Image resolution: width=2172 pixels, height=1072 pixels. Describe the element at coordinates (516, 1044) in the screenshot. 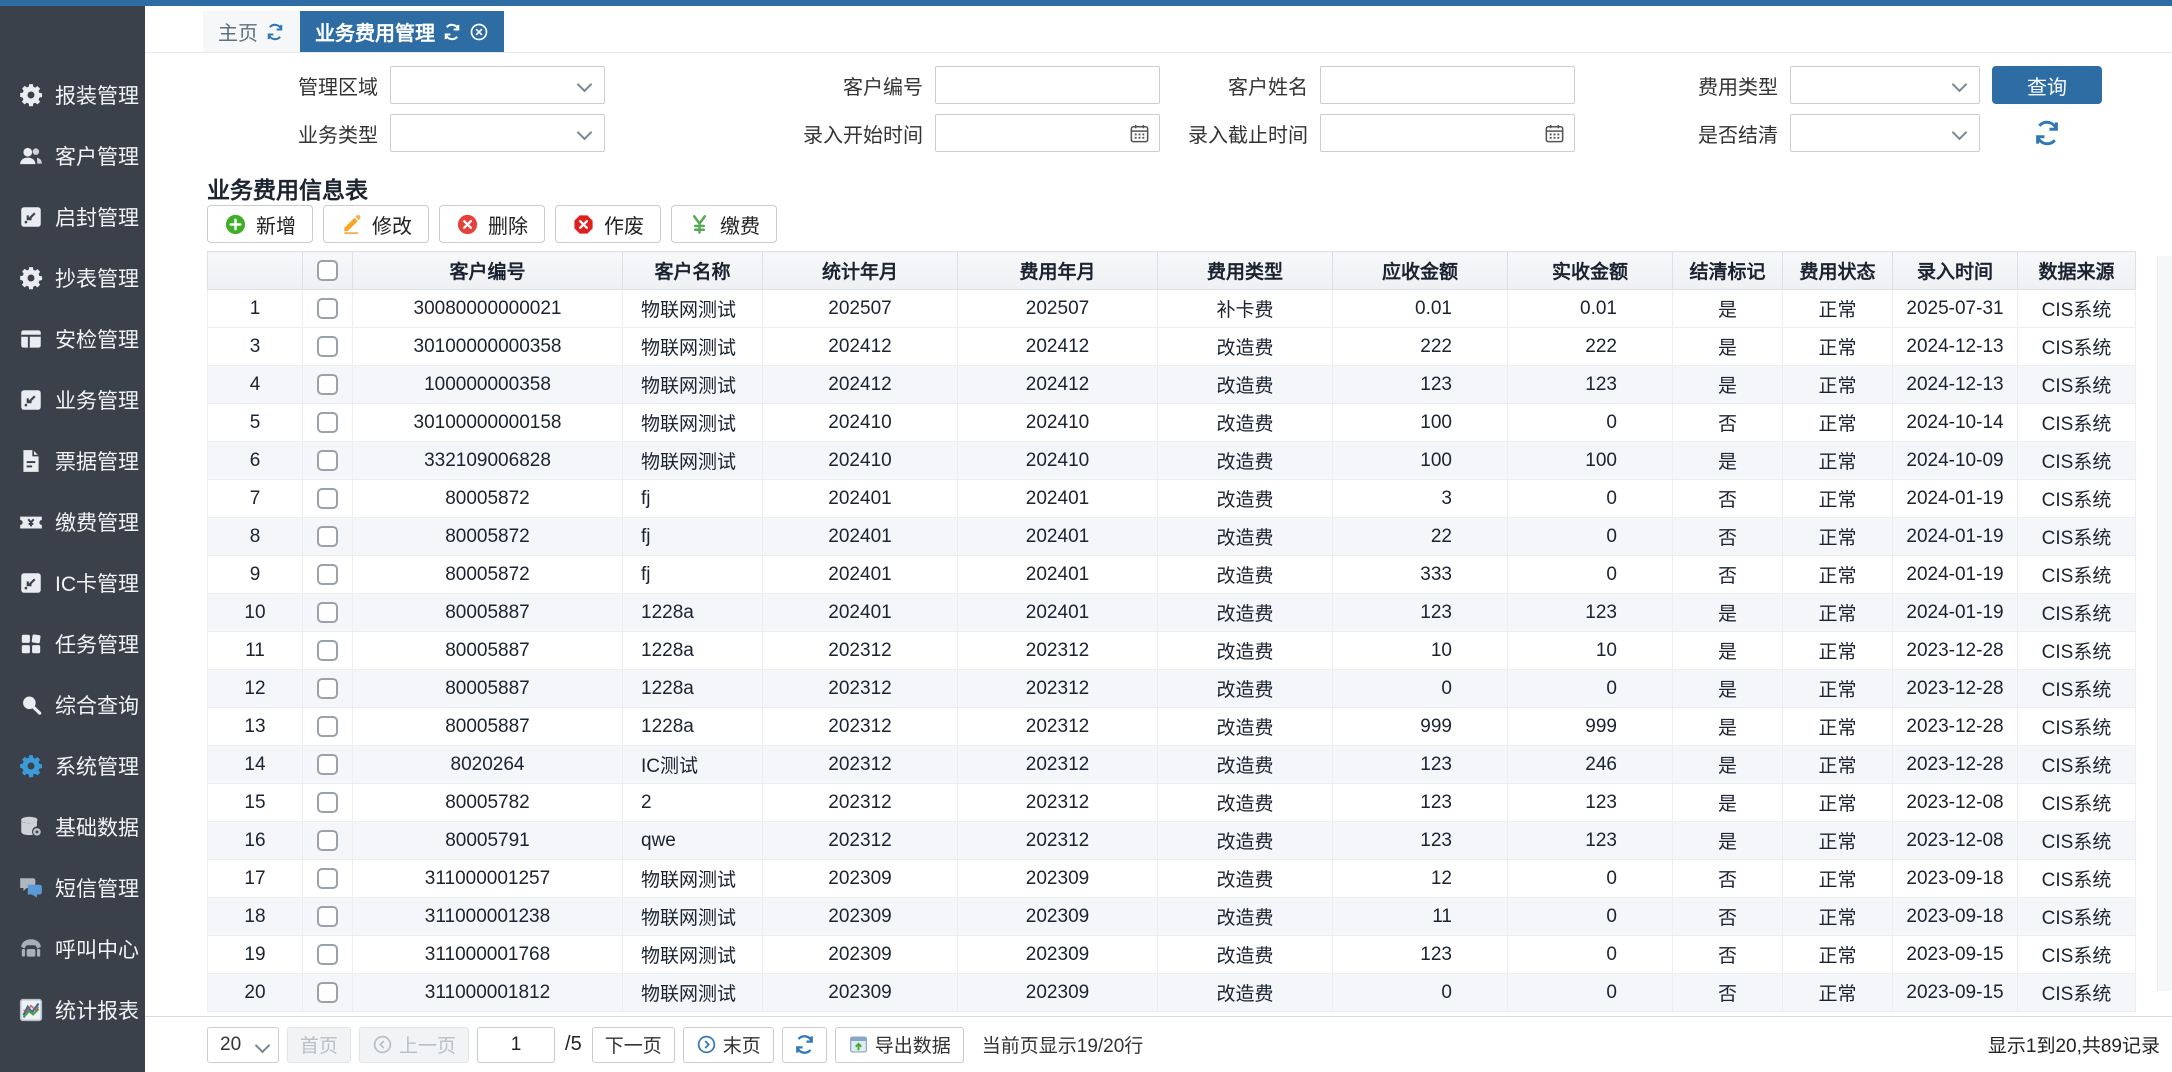

I see `page-number-input` at that location.